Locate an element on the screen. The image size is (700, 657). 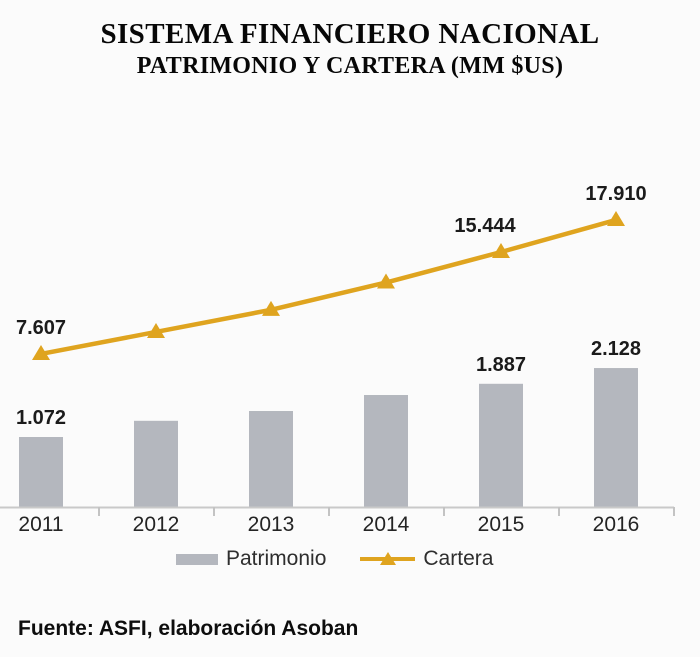
chart-legend: Patrimonio Cartera is located at coordinates (334, 559).